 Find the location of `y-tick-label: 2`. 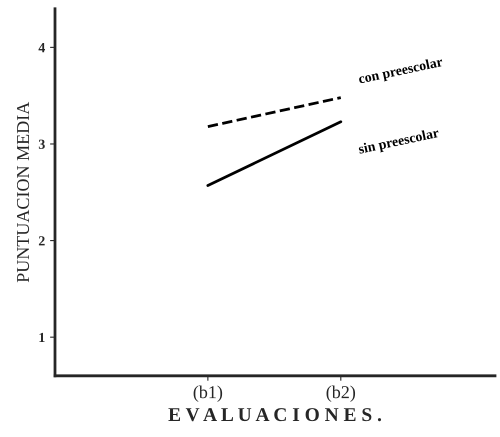

y-tick-label: 2 is located at coordinates (41, 241).